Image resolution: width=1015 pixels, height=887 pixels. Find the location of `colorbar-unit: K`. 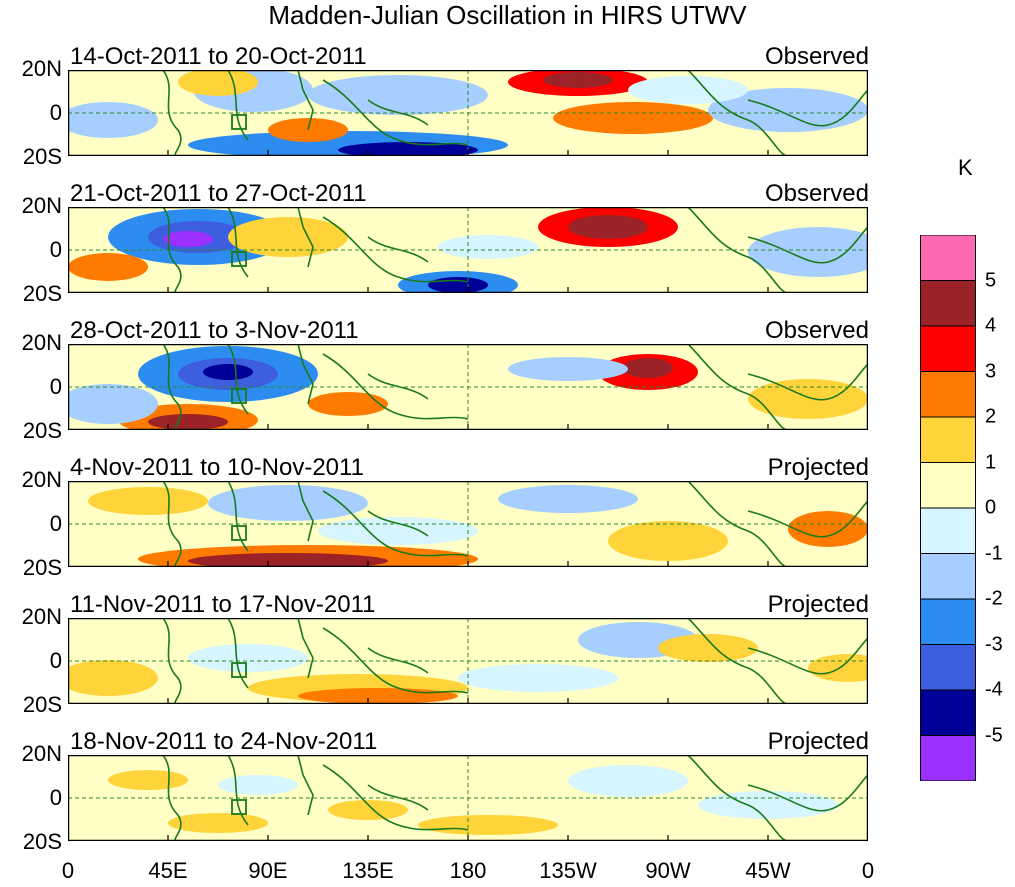

colorbar-unit: K is located at coordinates (965, 167).